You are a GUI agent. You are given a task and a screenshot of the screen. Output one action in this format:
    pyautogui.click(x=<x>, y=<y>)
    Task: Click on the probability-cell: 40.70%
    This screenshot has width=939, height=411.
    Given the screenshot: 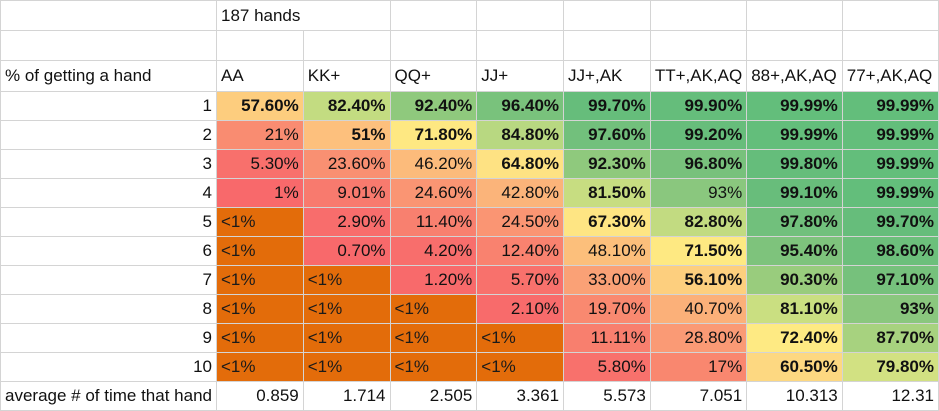 What is the action you would take?
    pyautogui.click(x=698, y=309)
    